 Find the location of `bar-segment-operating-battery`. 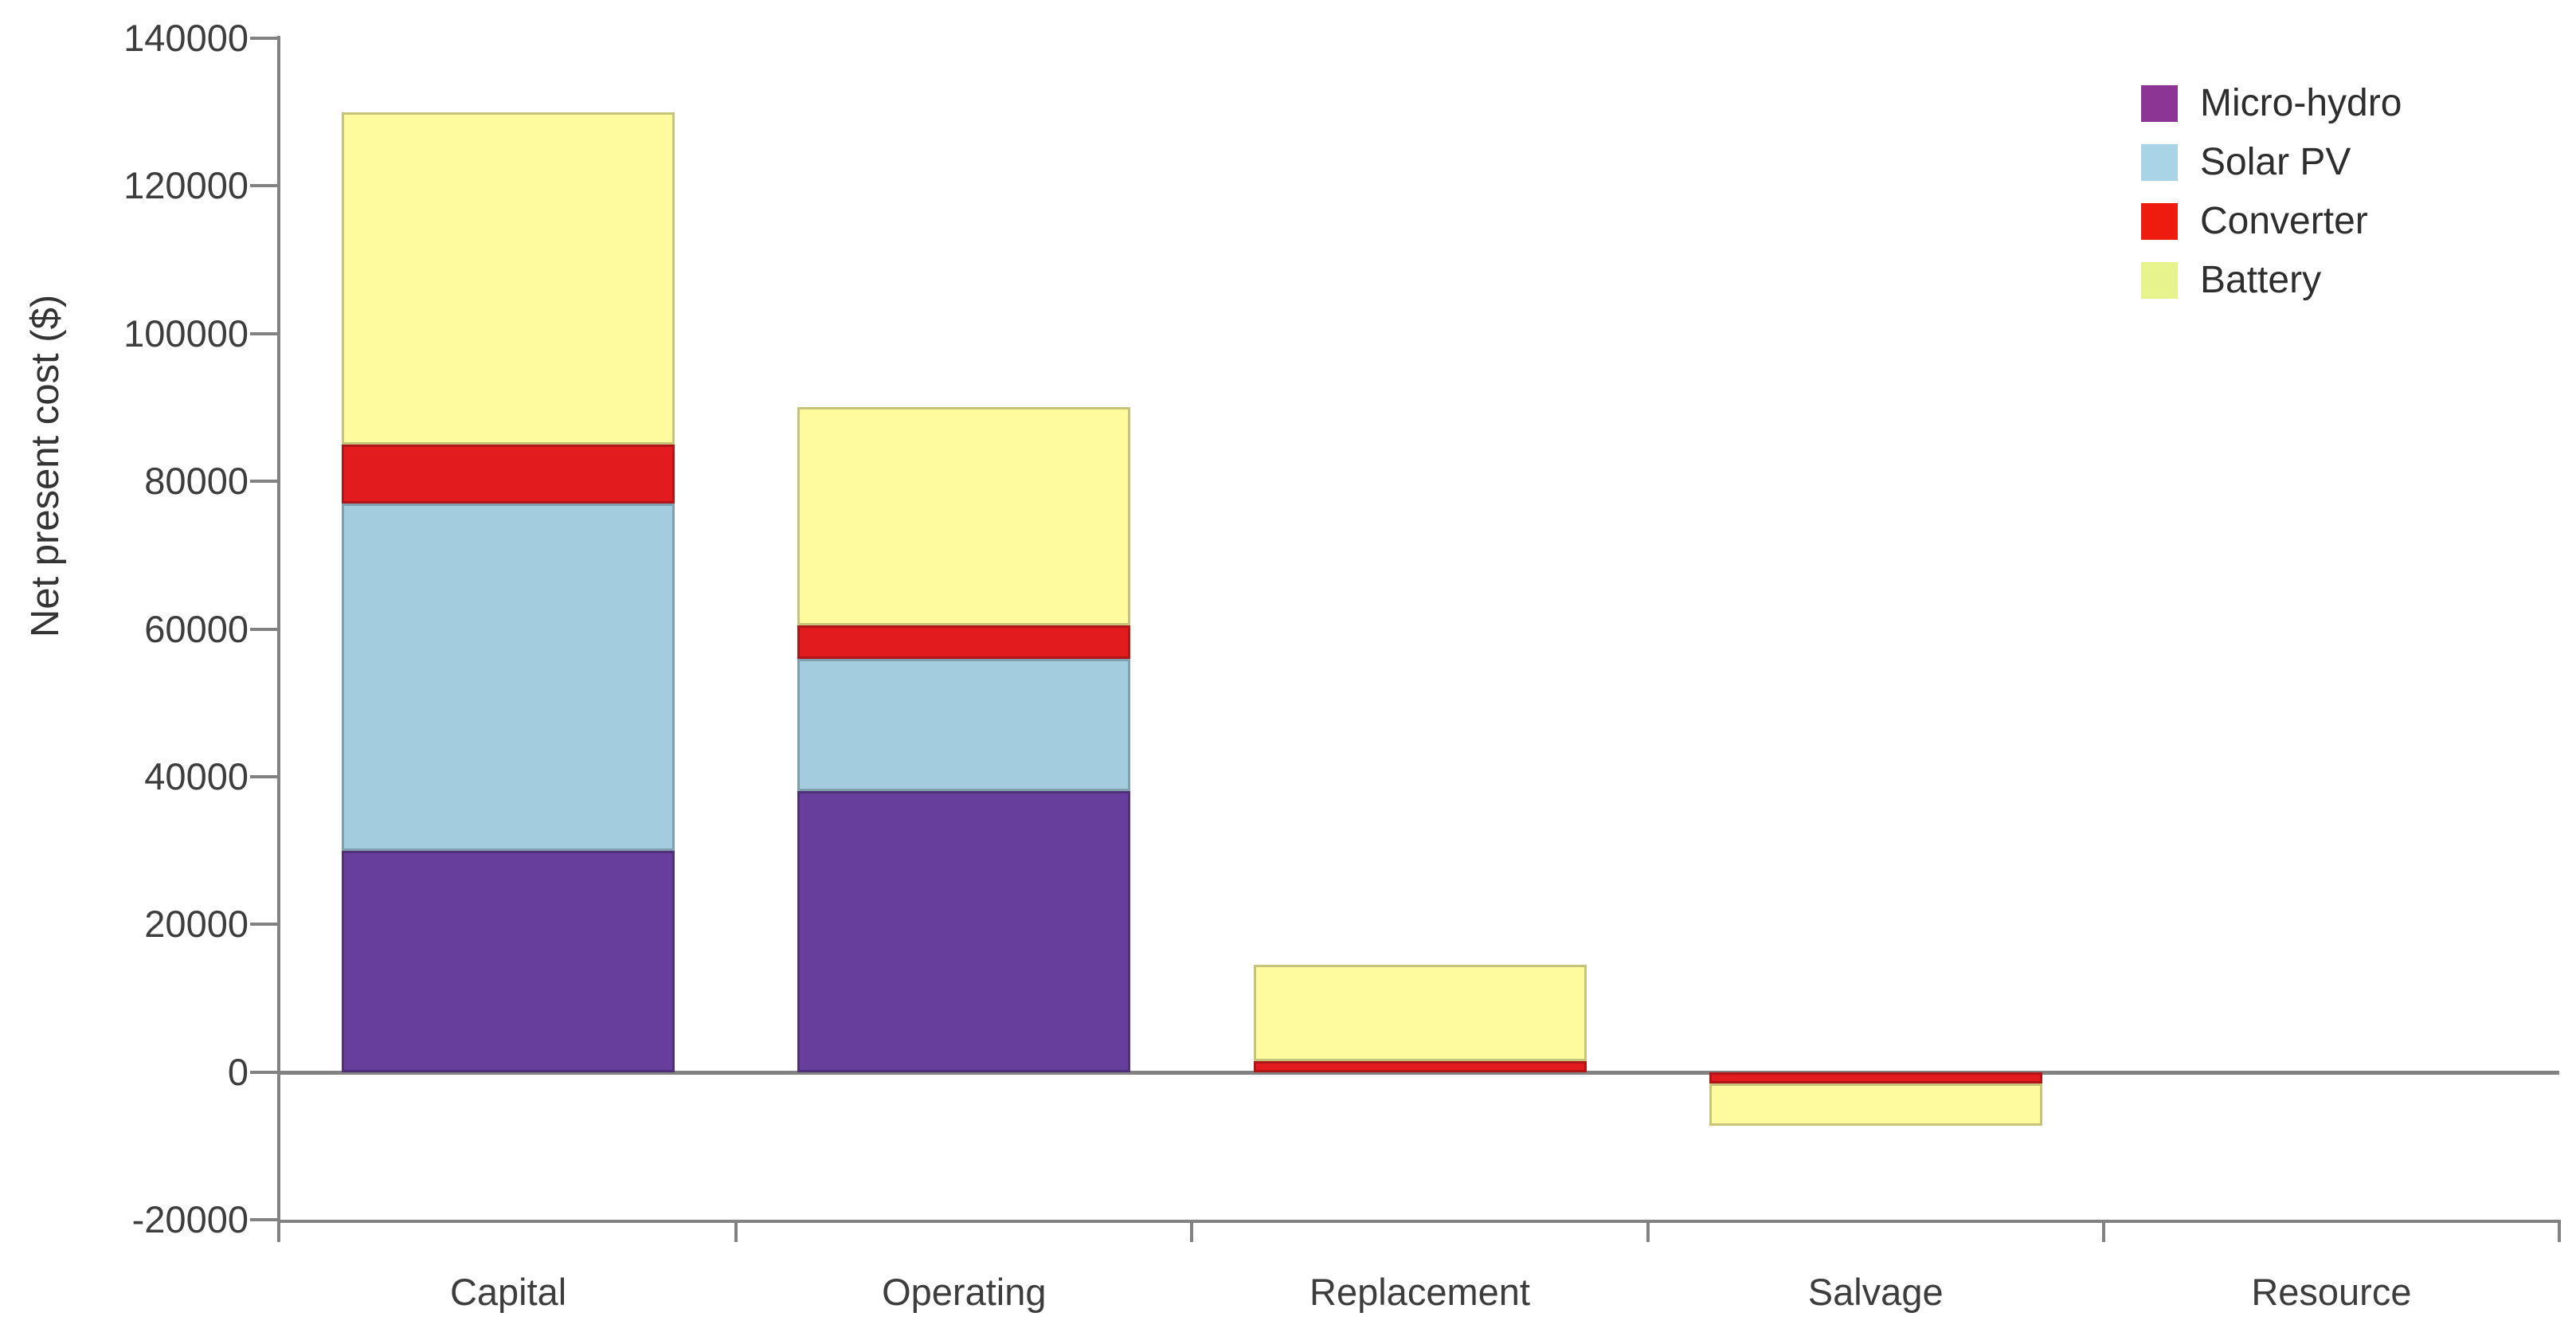

bar-segment-operating-battery is located at coordinates (964, 516).